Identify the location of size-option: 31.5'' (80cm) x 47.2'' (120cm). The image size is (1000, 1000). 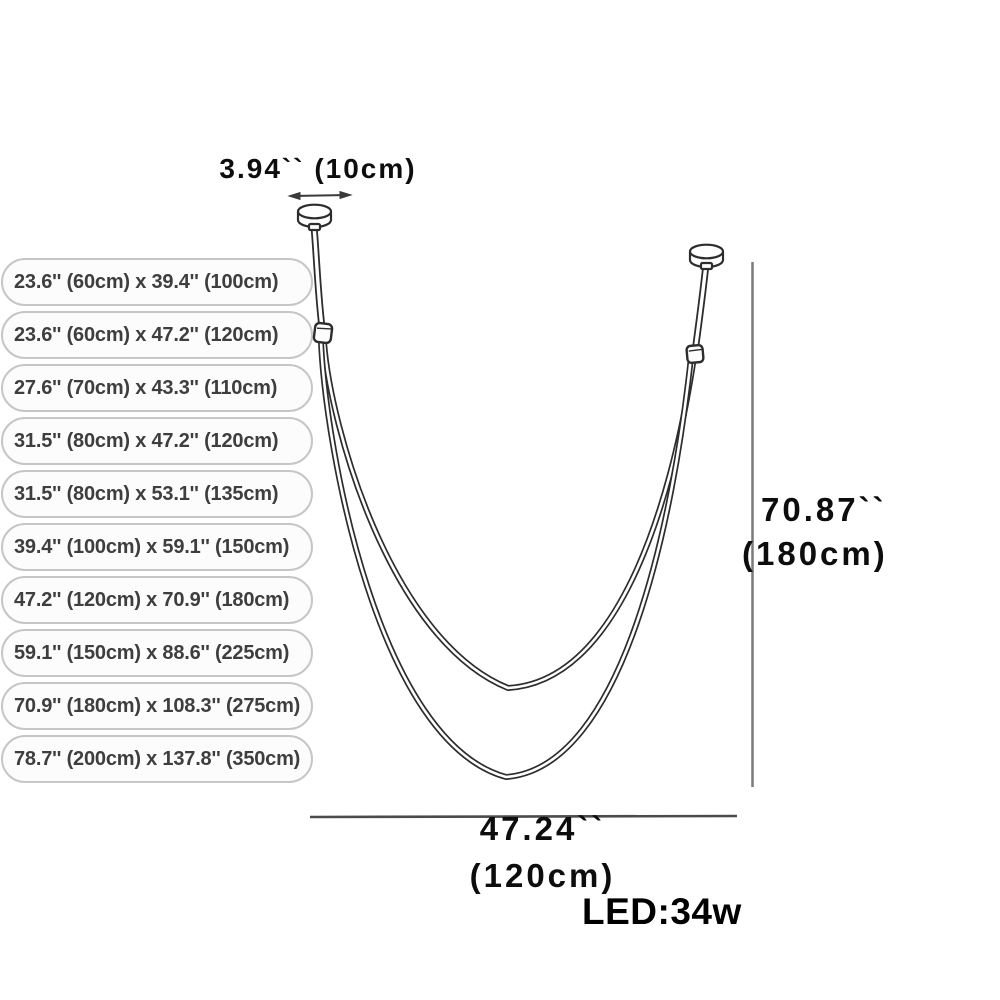
(157, 441).